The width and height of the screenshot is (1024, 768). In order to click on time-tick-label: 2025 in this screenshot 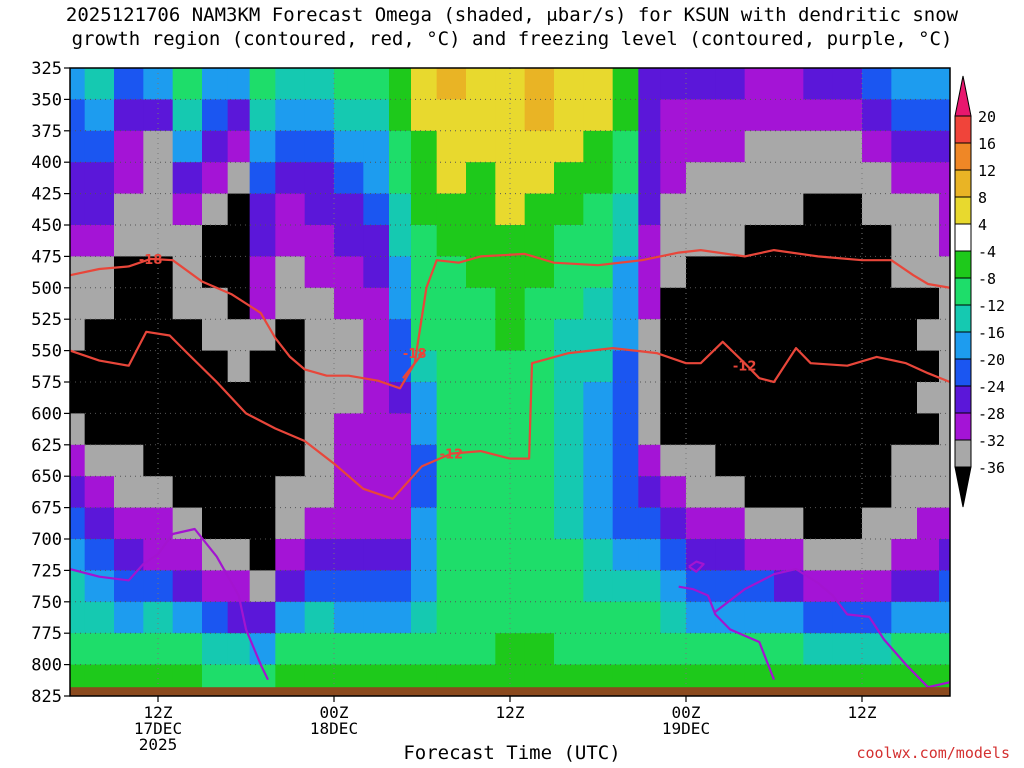, I will do `click(158, 744)`.